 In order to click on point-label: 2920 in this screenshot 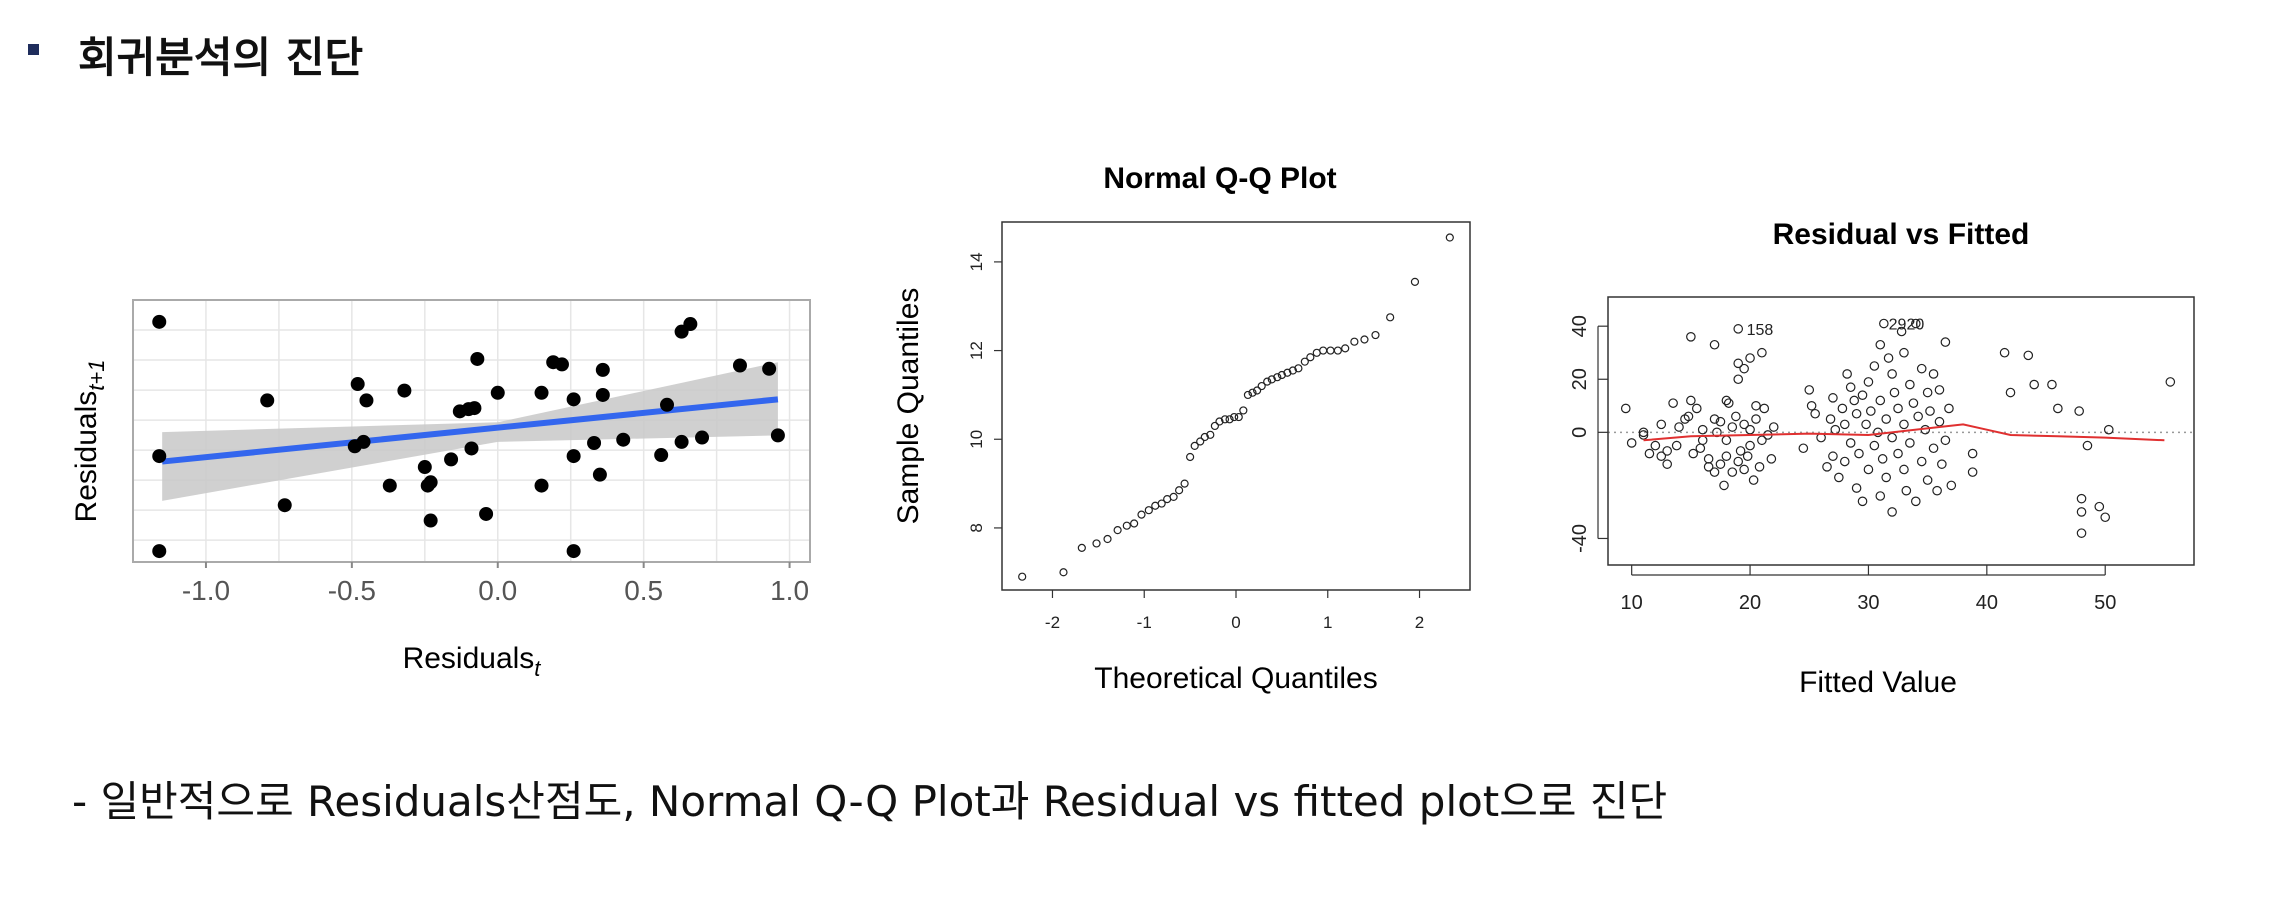, I will do `click(1907, 325)`.